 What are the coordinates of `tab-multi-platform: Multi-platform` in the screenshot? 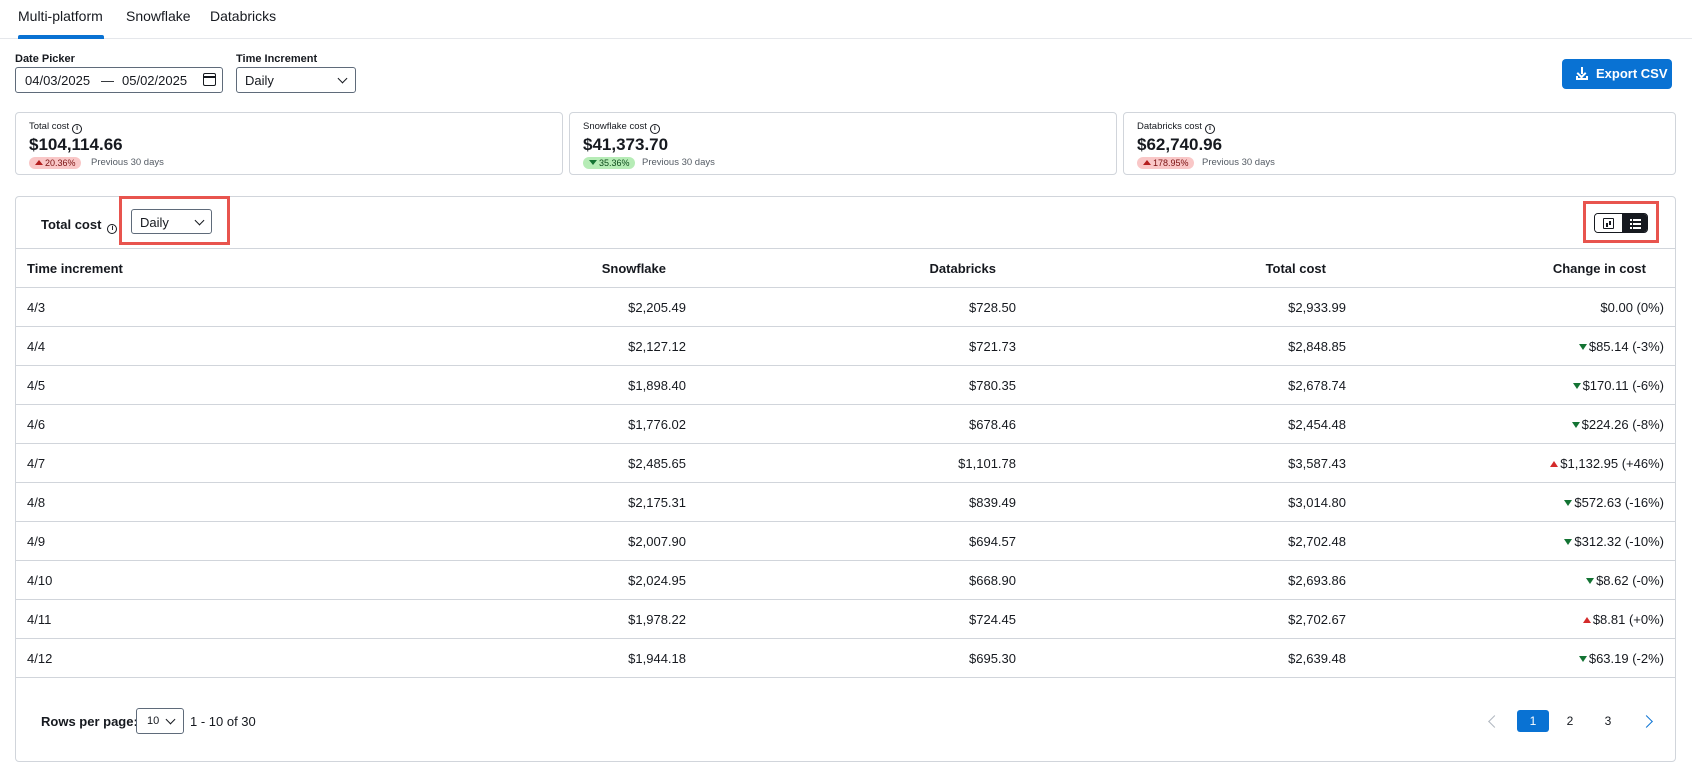 It's located at (61, 23).